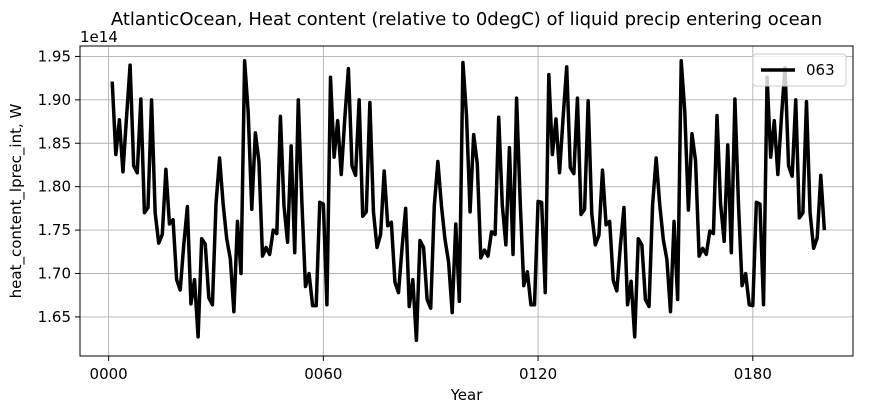 The width and height of the screenshot is (872, 412). I want to click on y-tick-label: 1.95, so click(54, 56).